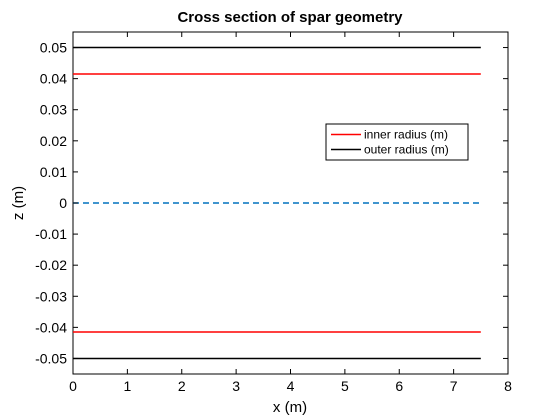 The height and width of the screenshot is (420, 560). Describe the element at coordinates (51, 358) in the screenshot. I see `y-tick-label: -0.05` at that location.